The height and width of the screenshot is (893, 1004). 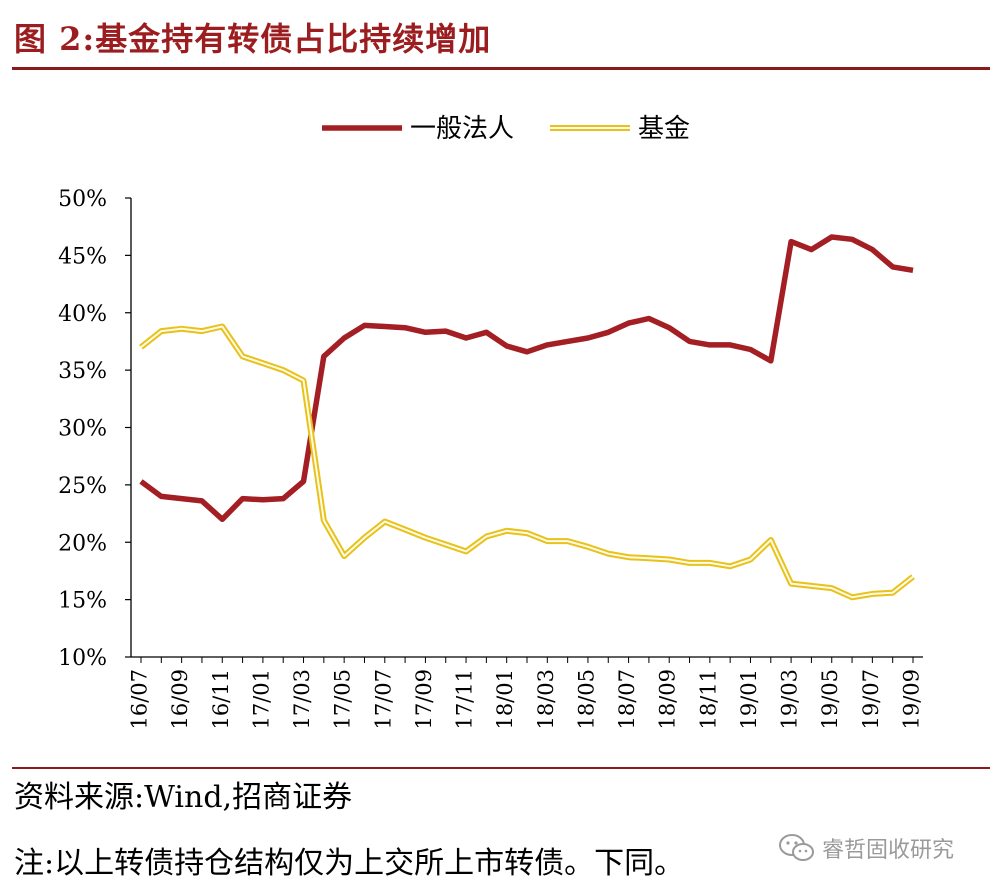 What do you see at coordinates (871, 699) in the screenshot?
I see `x-tick-label: 19/07` at bounding box center [871, 699].